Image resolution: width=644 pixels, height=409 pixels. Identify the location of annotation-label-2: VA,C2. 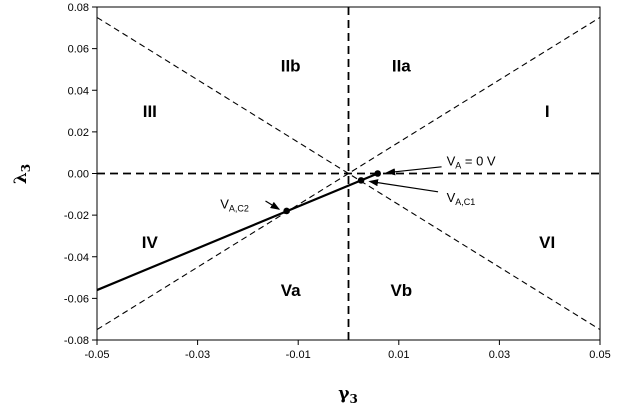
(234, 205).